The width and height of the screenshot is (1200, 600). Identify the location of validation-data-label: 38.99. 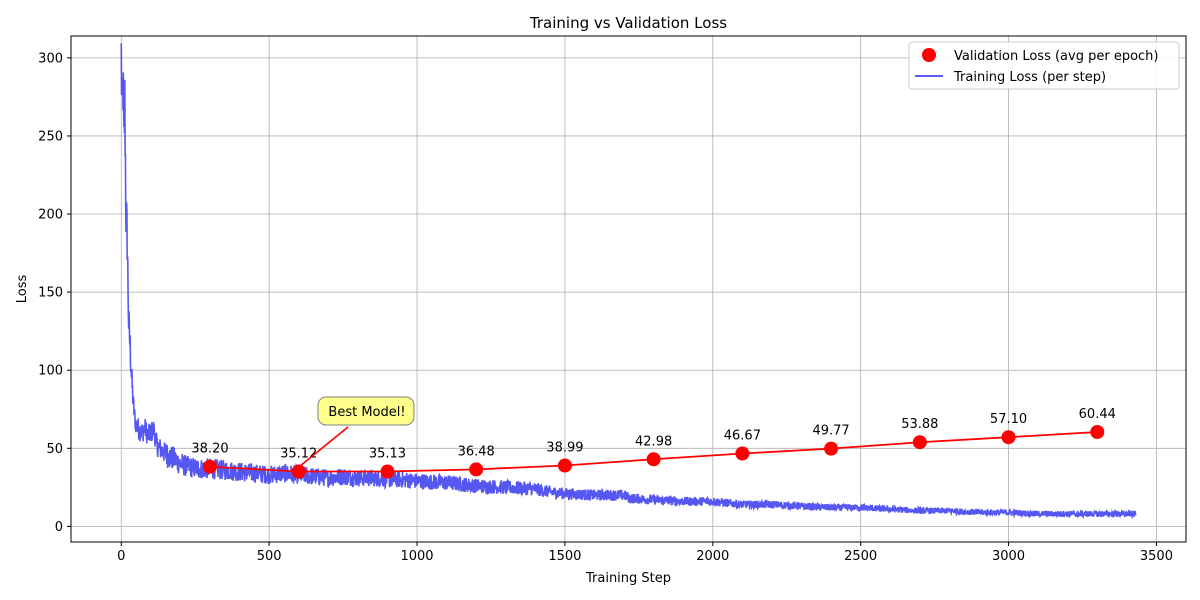
(564, 447).